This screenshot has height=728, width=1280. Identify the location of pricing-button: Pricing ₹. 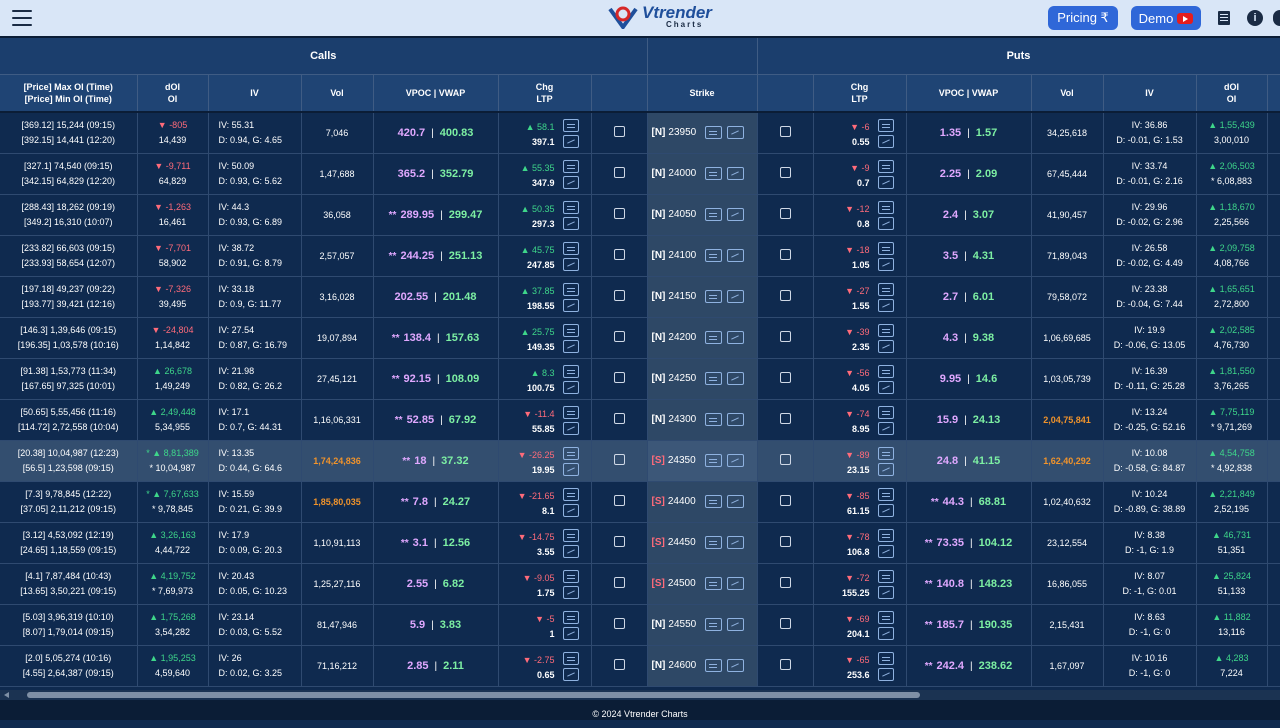
(1083, 18).